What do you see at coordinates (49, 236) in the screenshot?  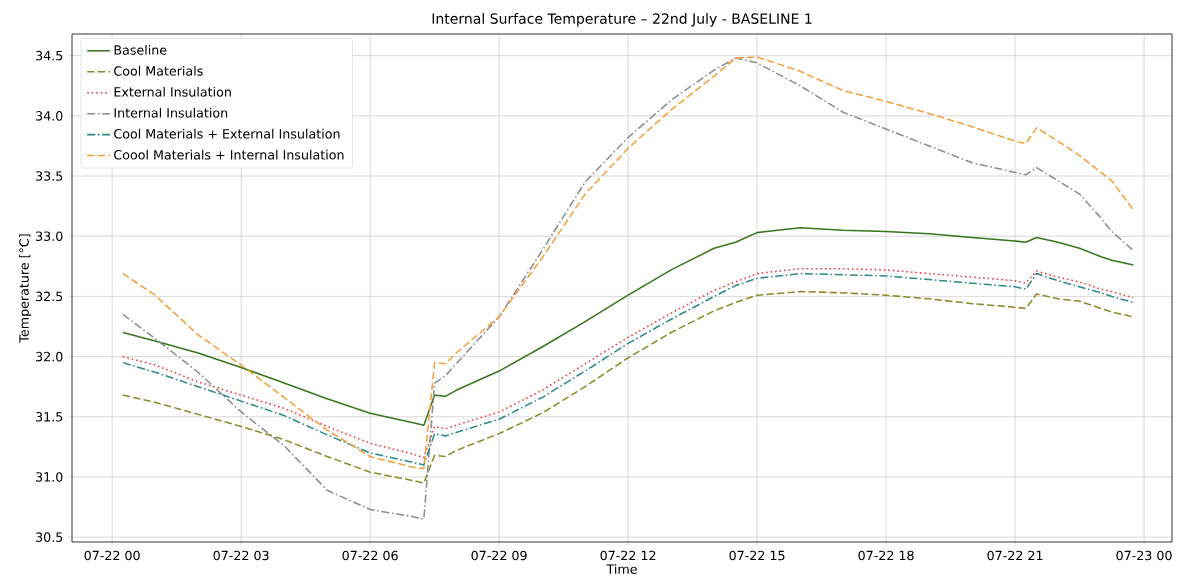 I see `y-tick-label: 33.0` at bounding box center [49, 236].